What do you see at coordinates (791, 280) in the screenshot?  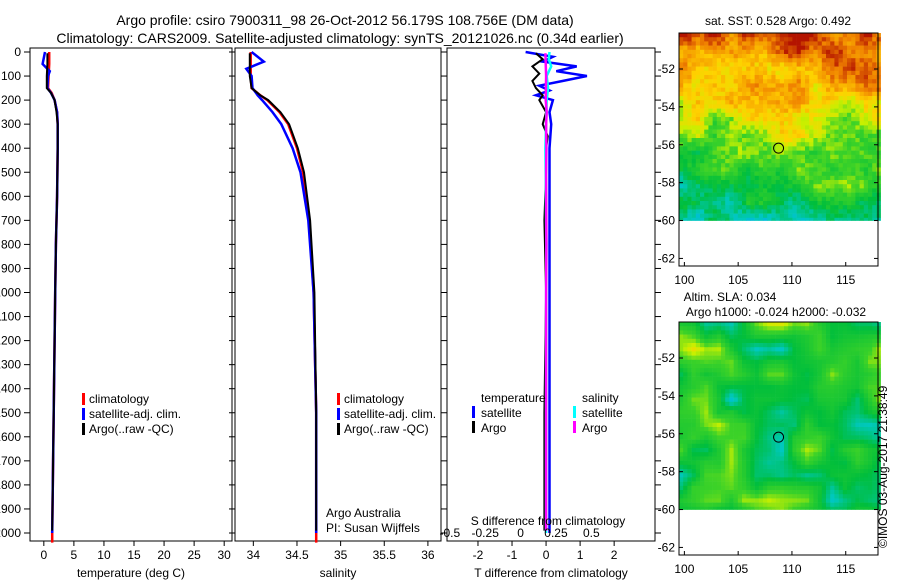 I see `lon-tick-label: 110` at bounding box center [791, 280].